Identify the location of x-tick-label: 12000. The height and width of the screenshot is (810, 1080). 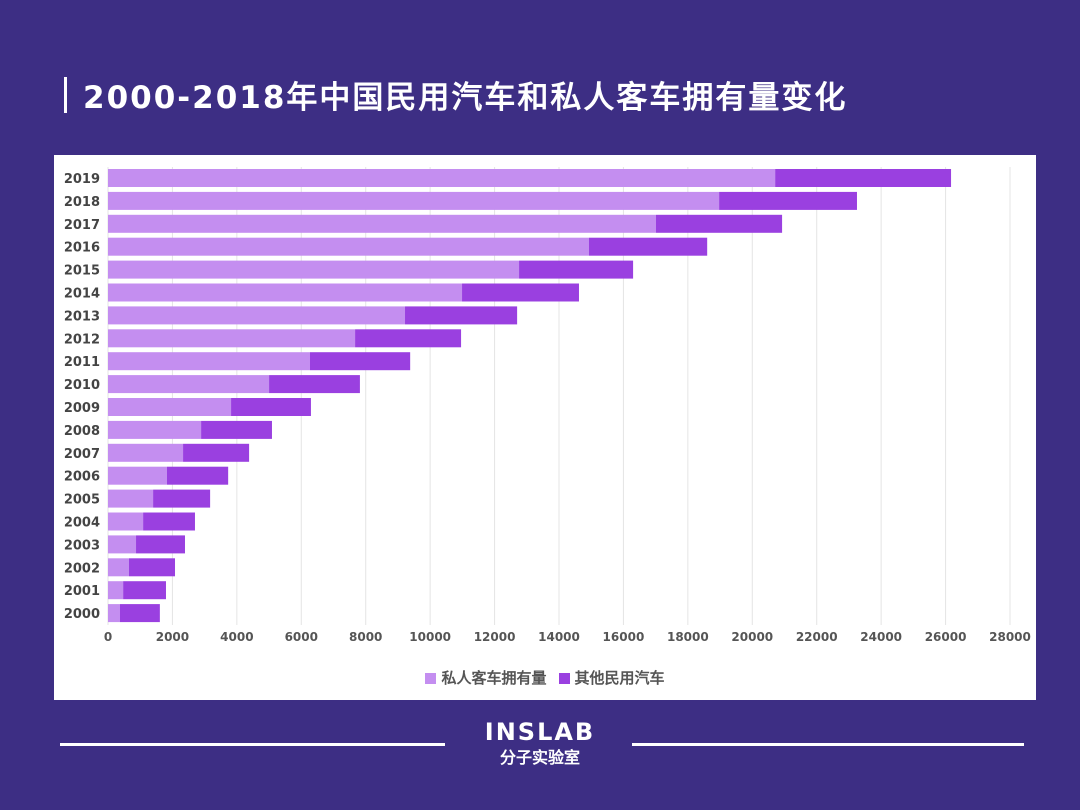
(495, 637).